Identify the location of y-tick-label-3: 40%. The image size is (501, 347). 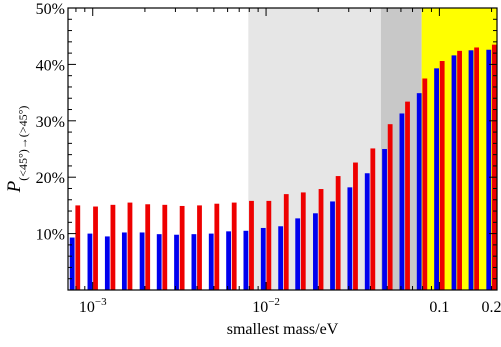
(50, 65).